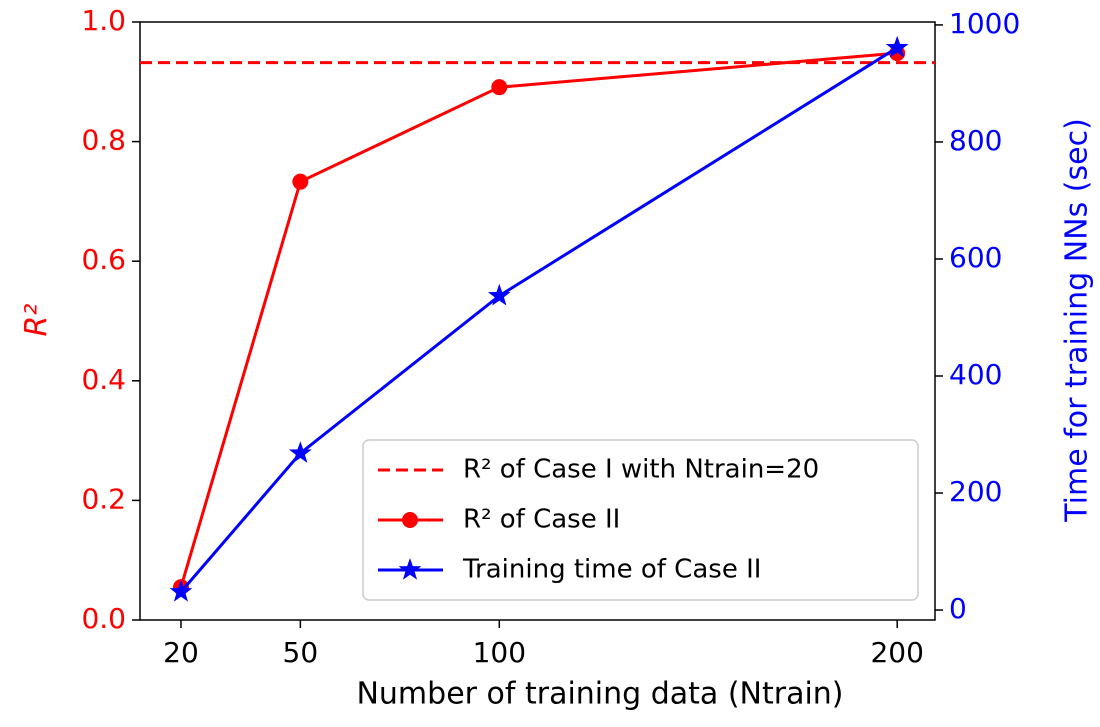 The width and height of the screenshot is (1100, 727). What do you see at coordinates (103, 498) in the screenshot?
I see `y-tick-label: 0.2` at bounding box center [103, 498].